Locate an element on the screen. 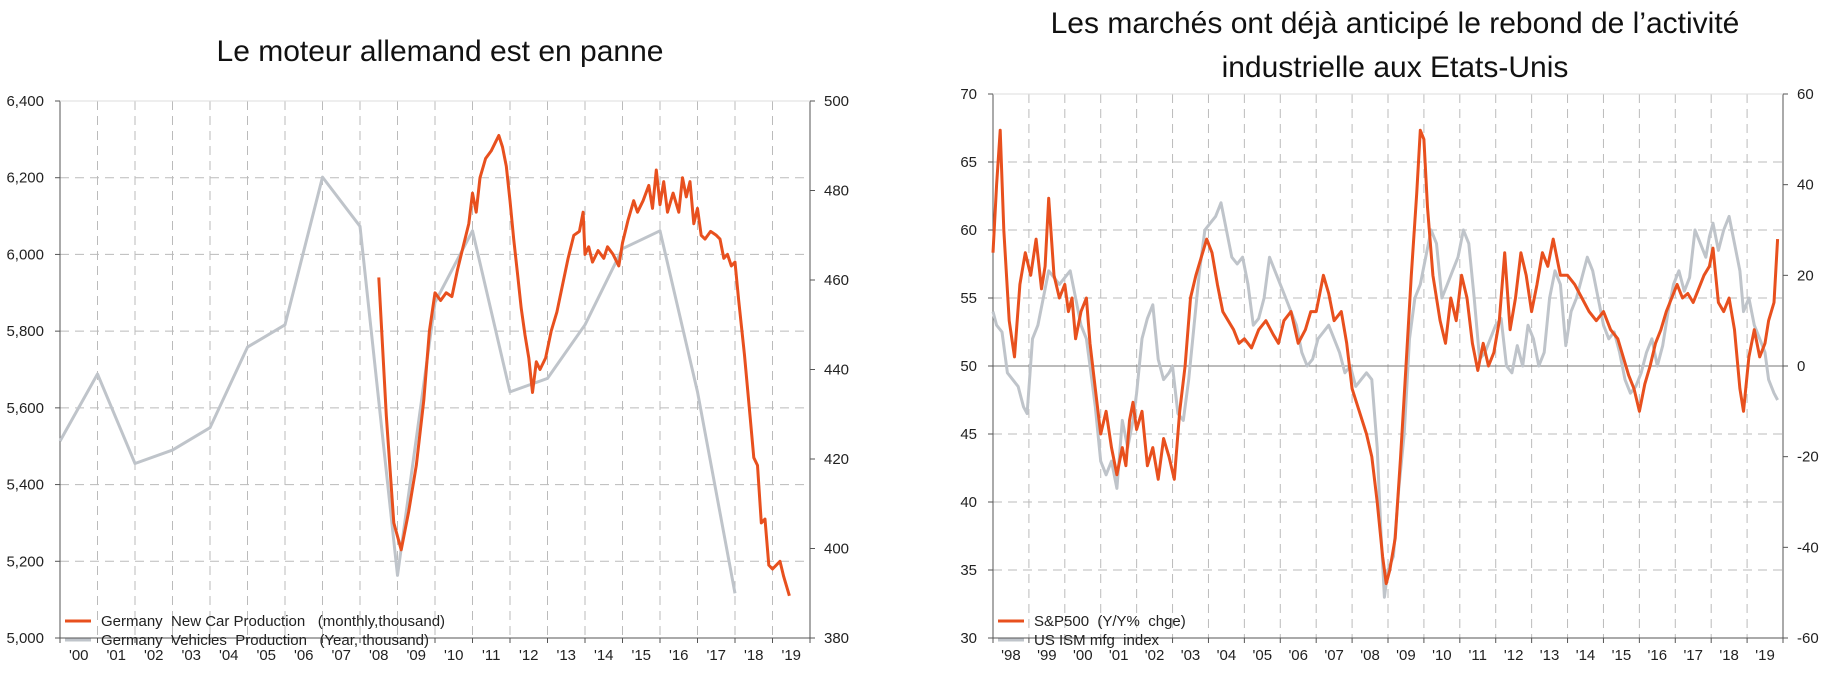  right-x-tick-label: '10 is located at coordinates (1442, 655).